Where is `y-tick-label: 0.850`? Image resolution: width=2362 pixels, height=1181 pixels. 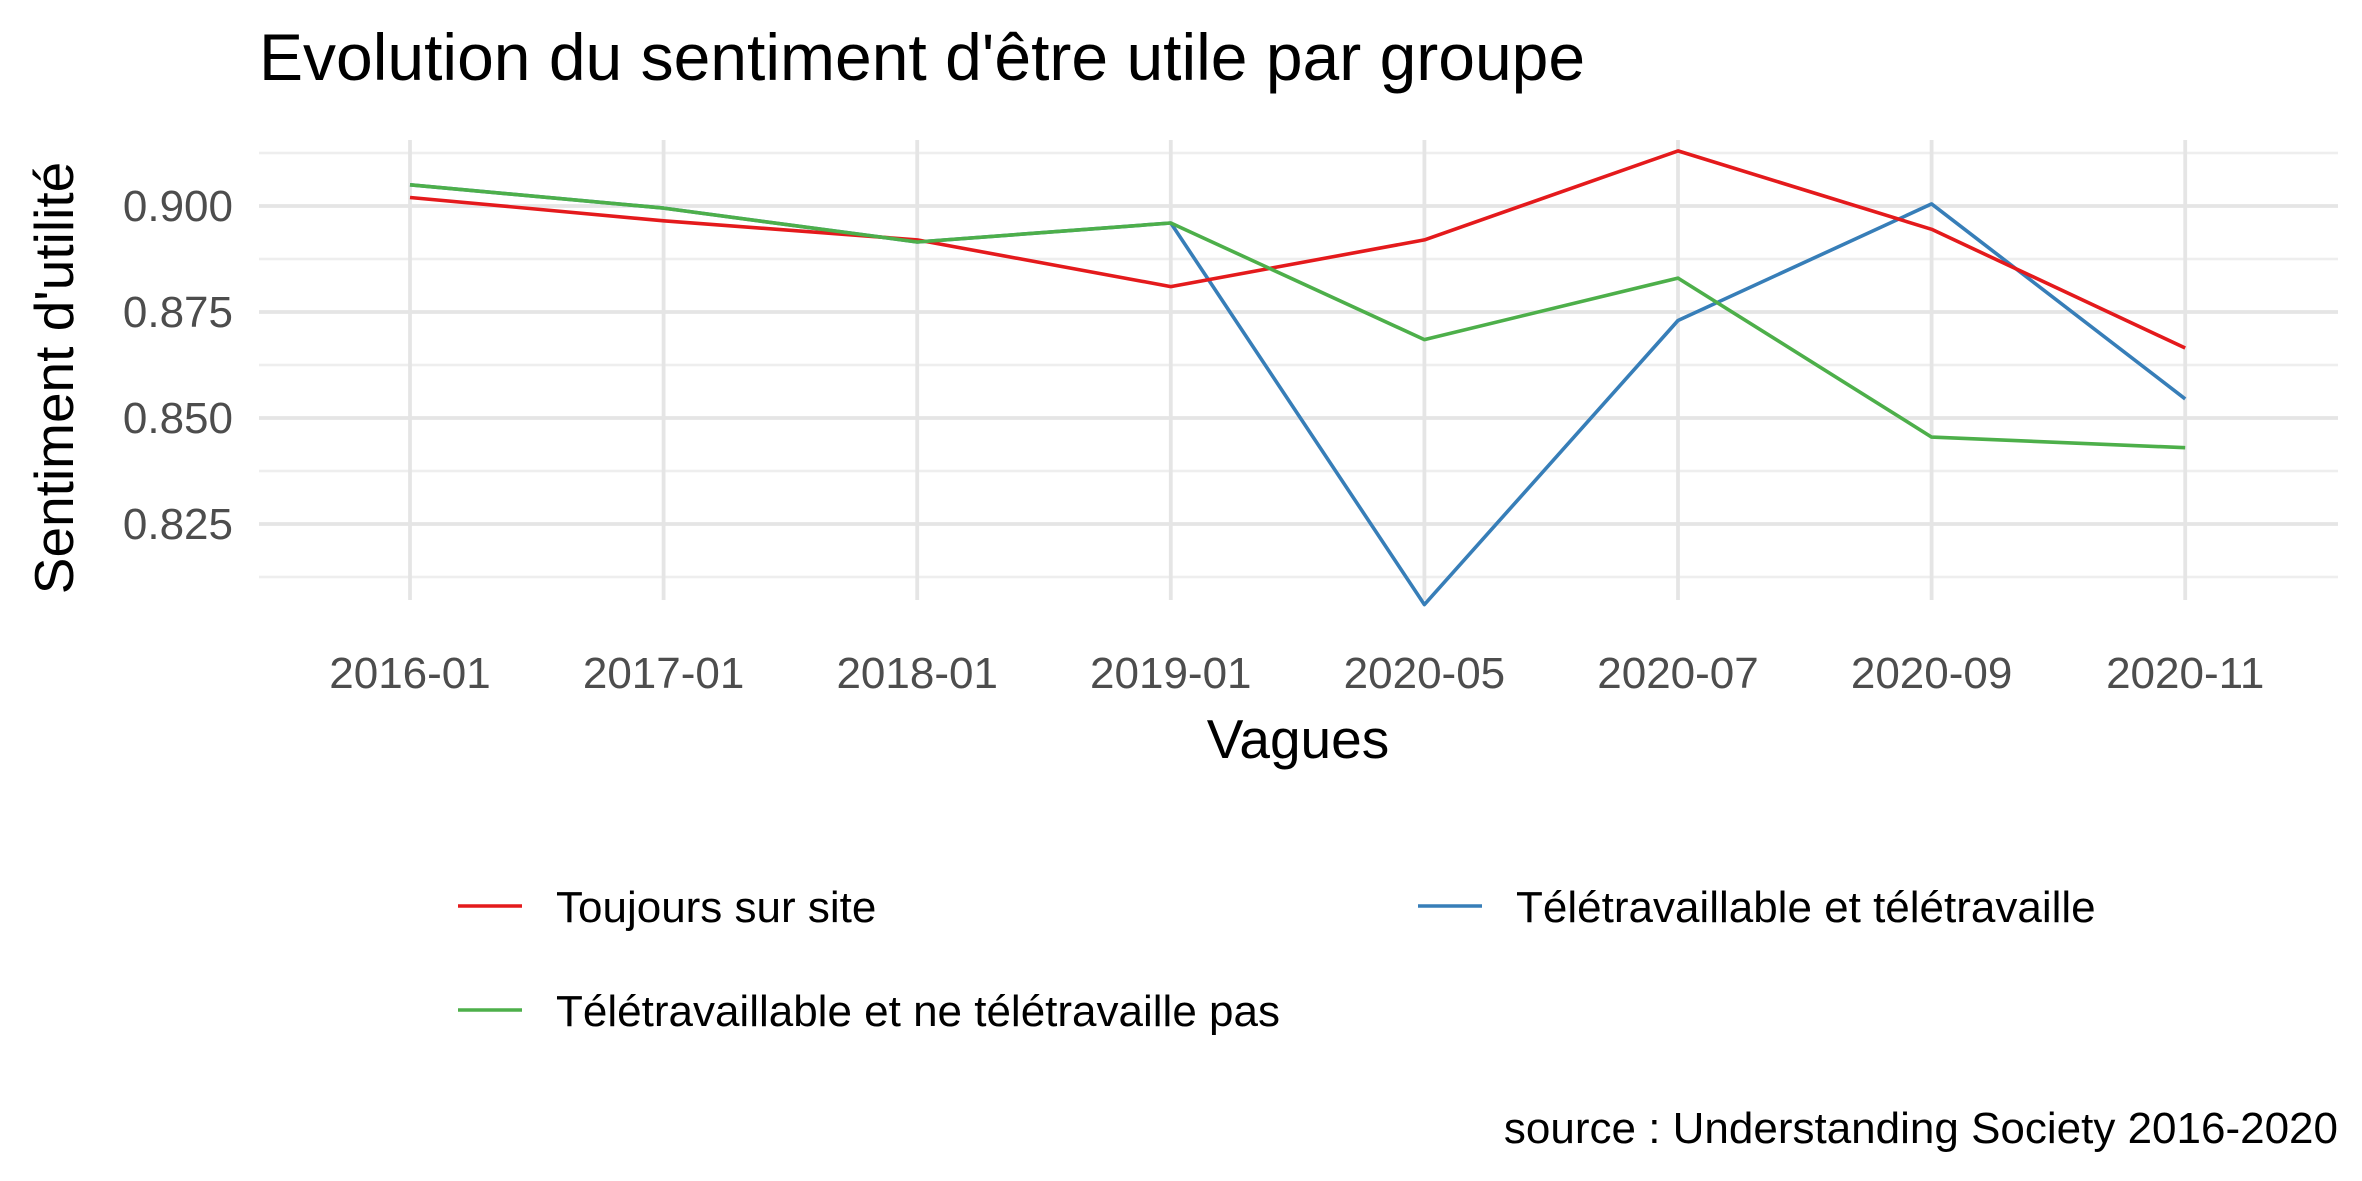 y-tick-label: 0.850 is located at coordinates (178, 418).